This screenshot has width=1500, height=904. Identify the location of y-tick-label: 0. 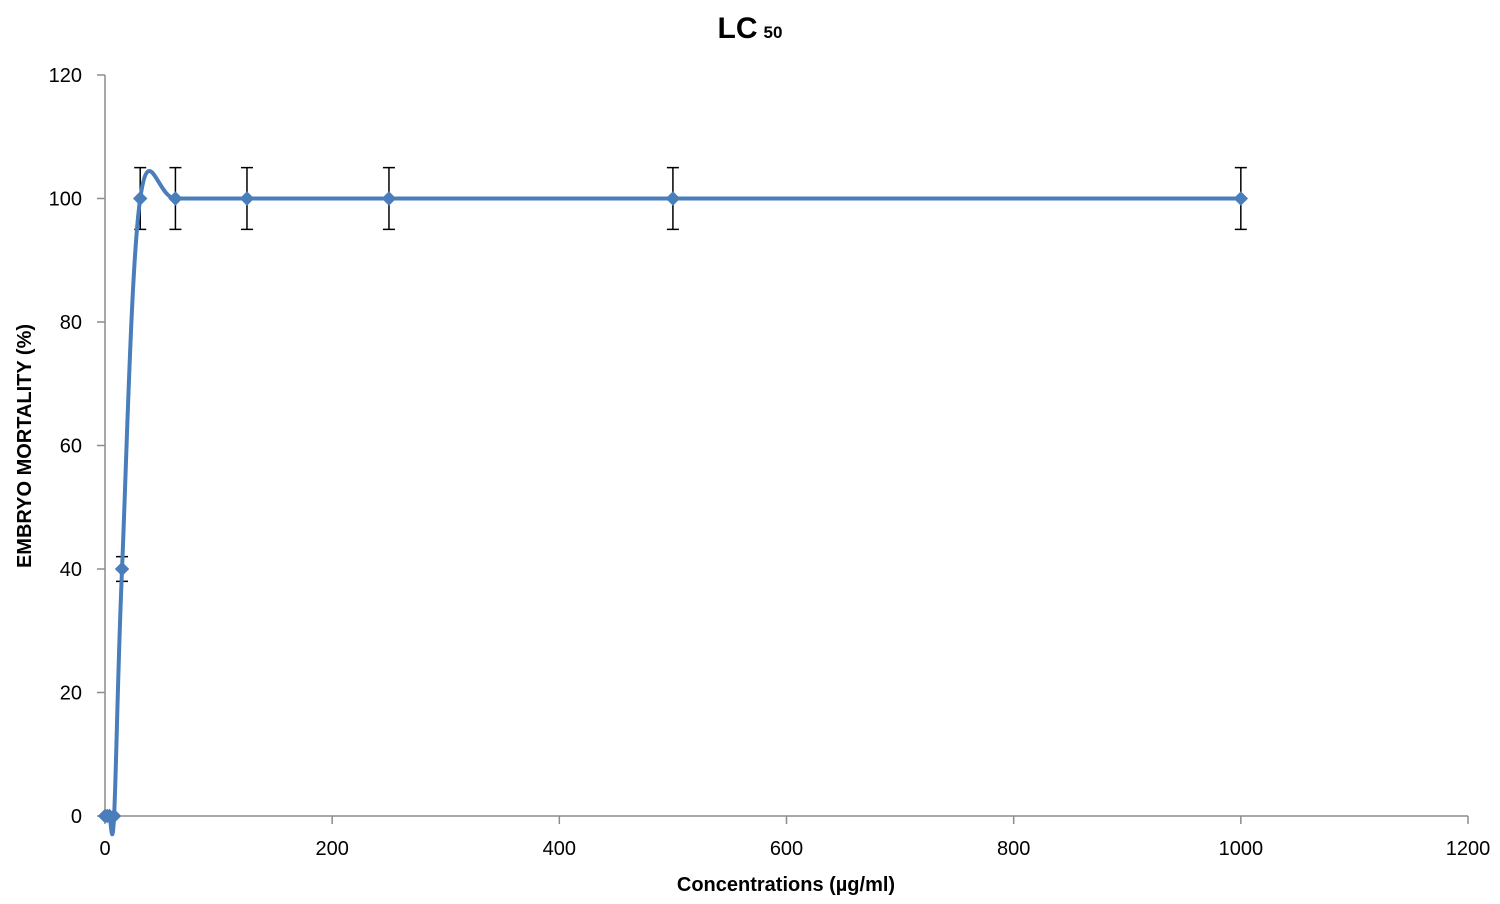
(76, 817).